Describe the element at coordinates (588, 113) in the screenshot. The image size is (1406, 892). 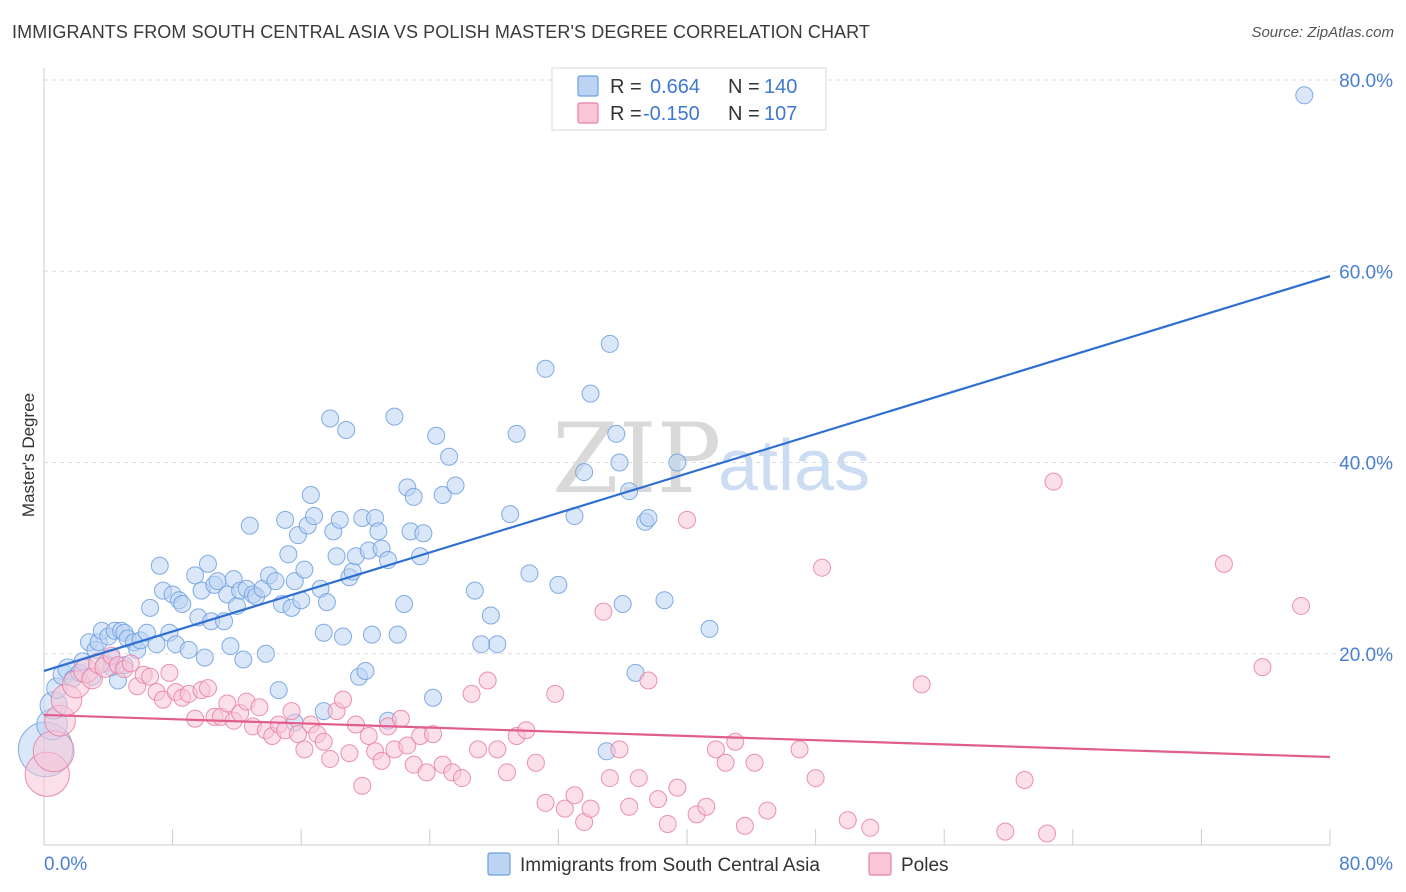
I see `legend-swatch-poles` at that location.